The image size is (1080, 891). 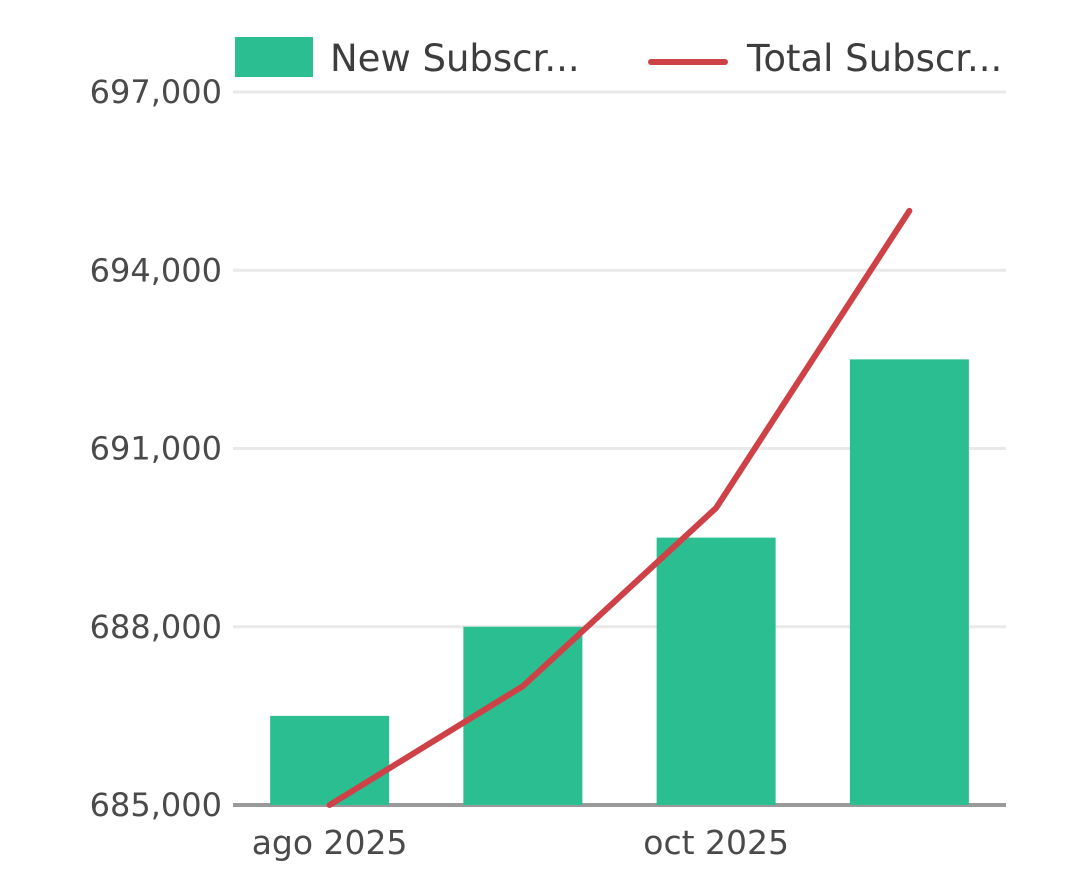 What do you see at coordinates (156, 805) in the screenshot?
I see `y-tick-label: 685,000` at bounding box center [156, 805].